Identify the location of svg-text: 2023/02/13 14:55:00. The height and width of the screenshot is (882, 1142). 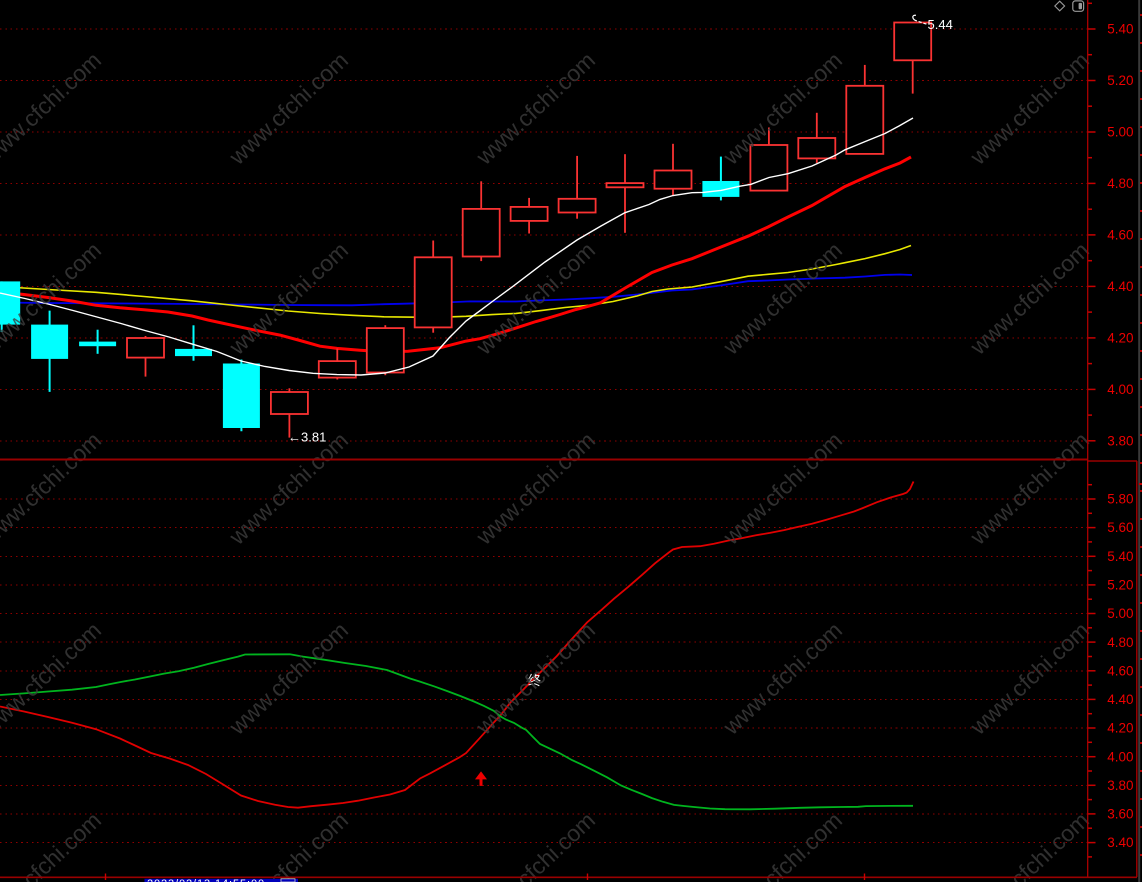
(206, 880).